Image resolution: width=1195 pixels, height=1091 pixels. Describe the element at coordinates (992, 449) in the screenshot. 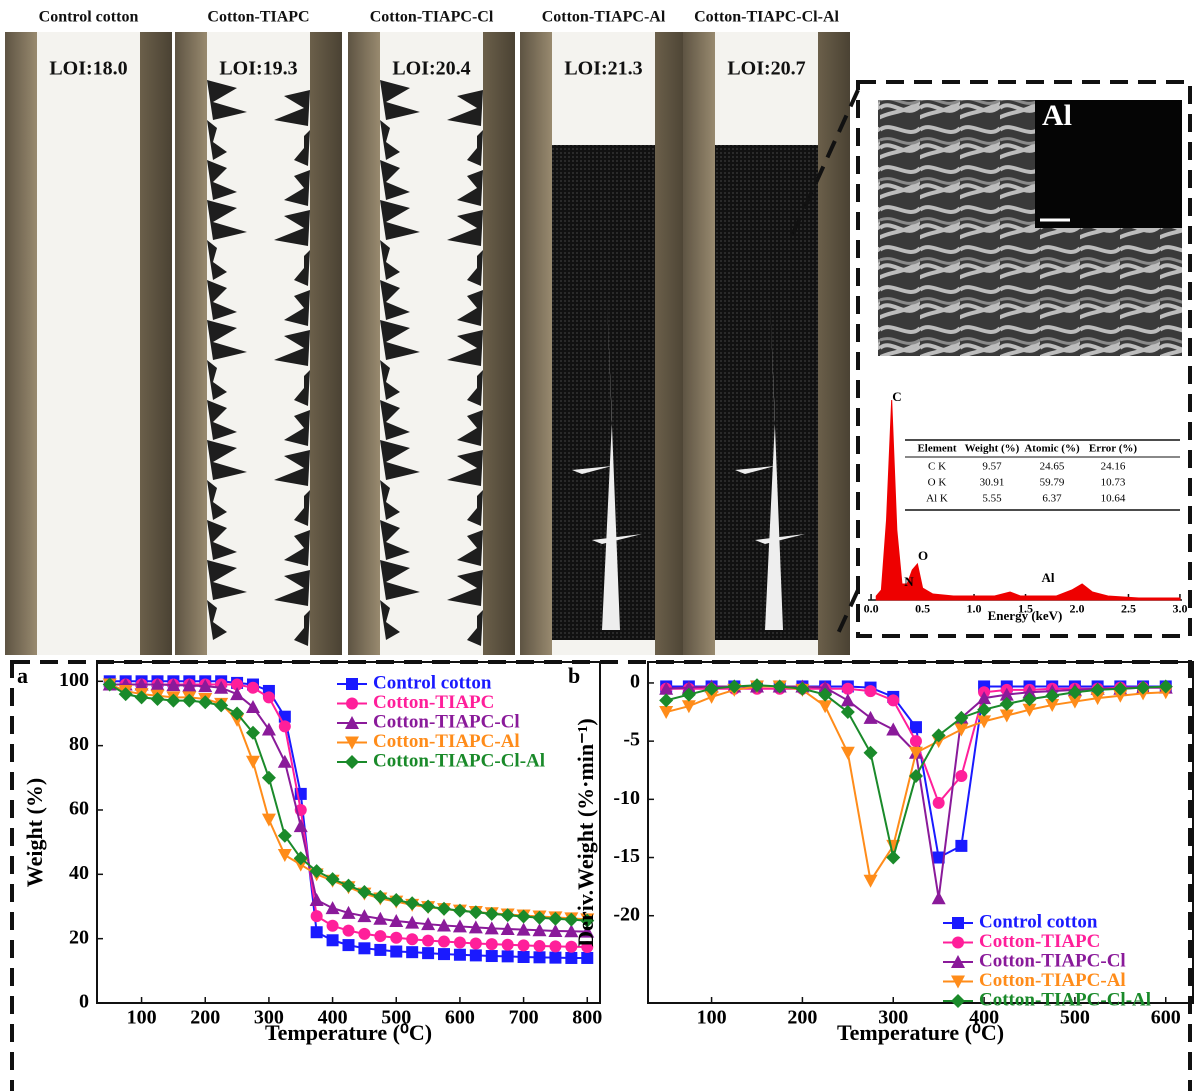

I see `table-header: Weight (%)` at that location.